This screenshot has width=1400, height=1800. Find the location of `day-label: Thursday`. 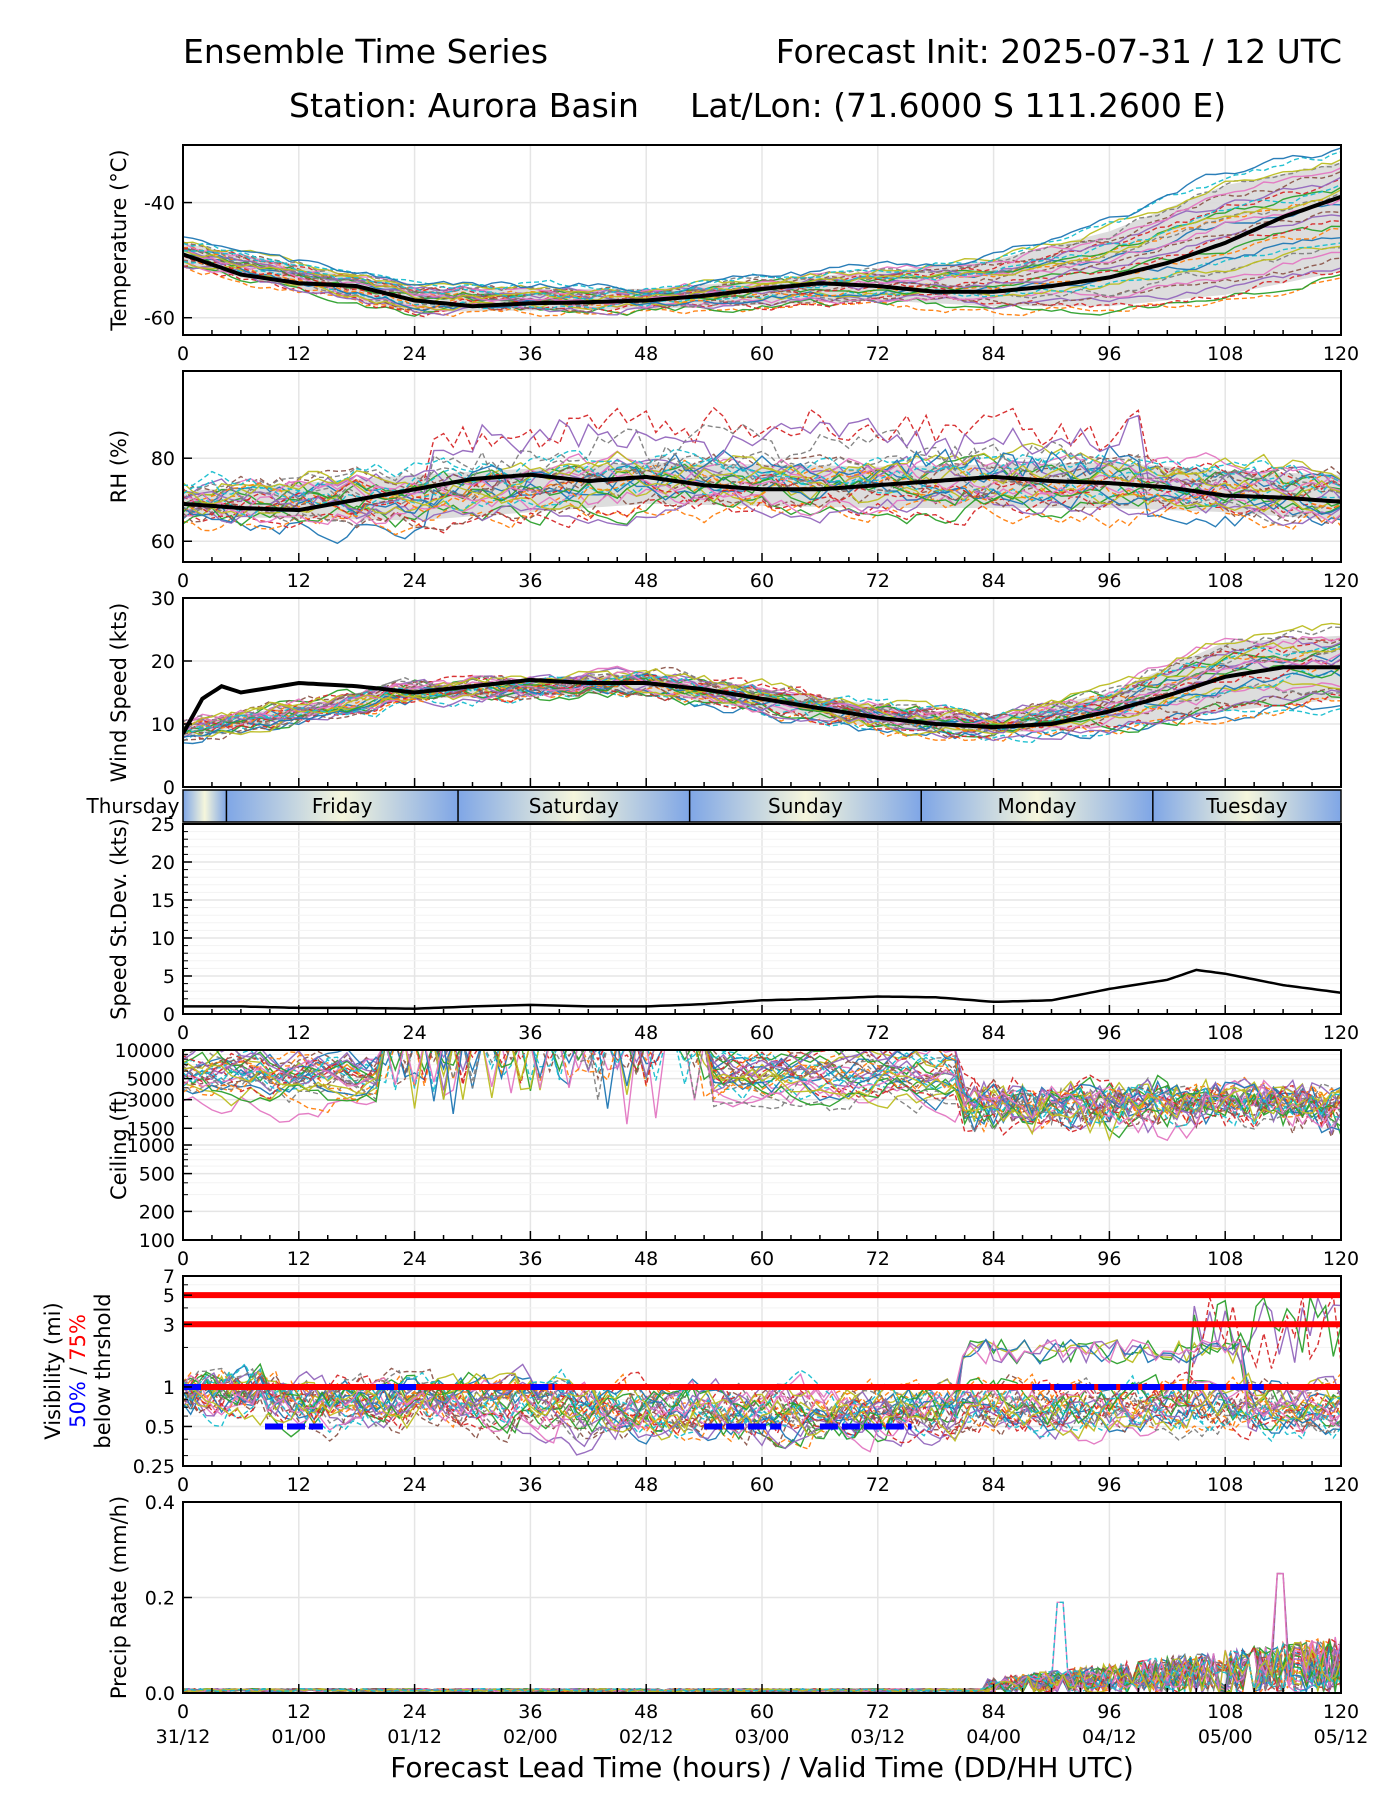

day-label: Thursday is located at coordinates (133, 806).